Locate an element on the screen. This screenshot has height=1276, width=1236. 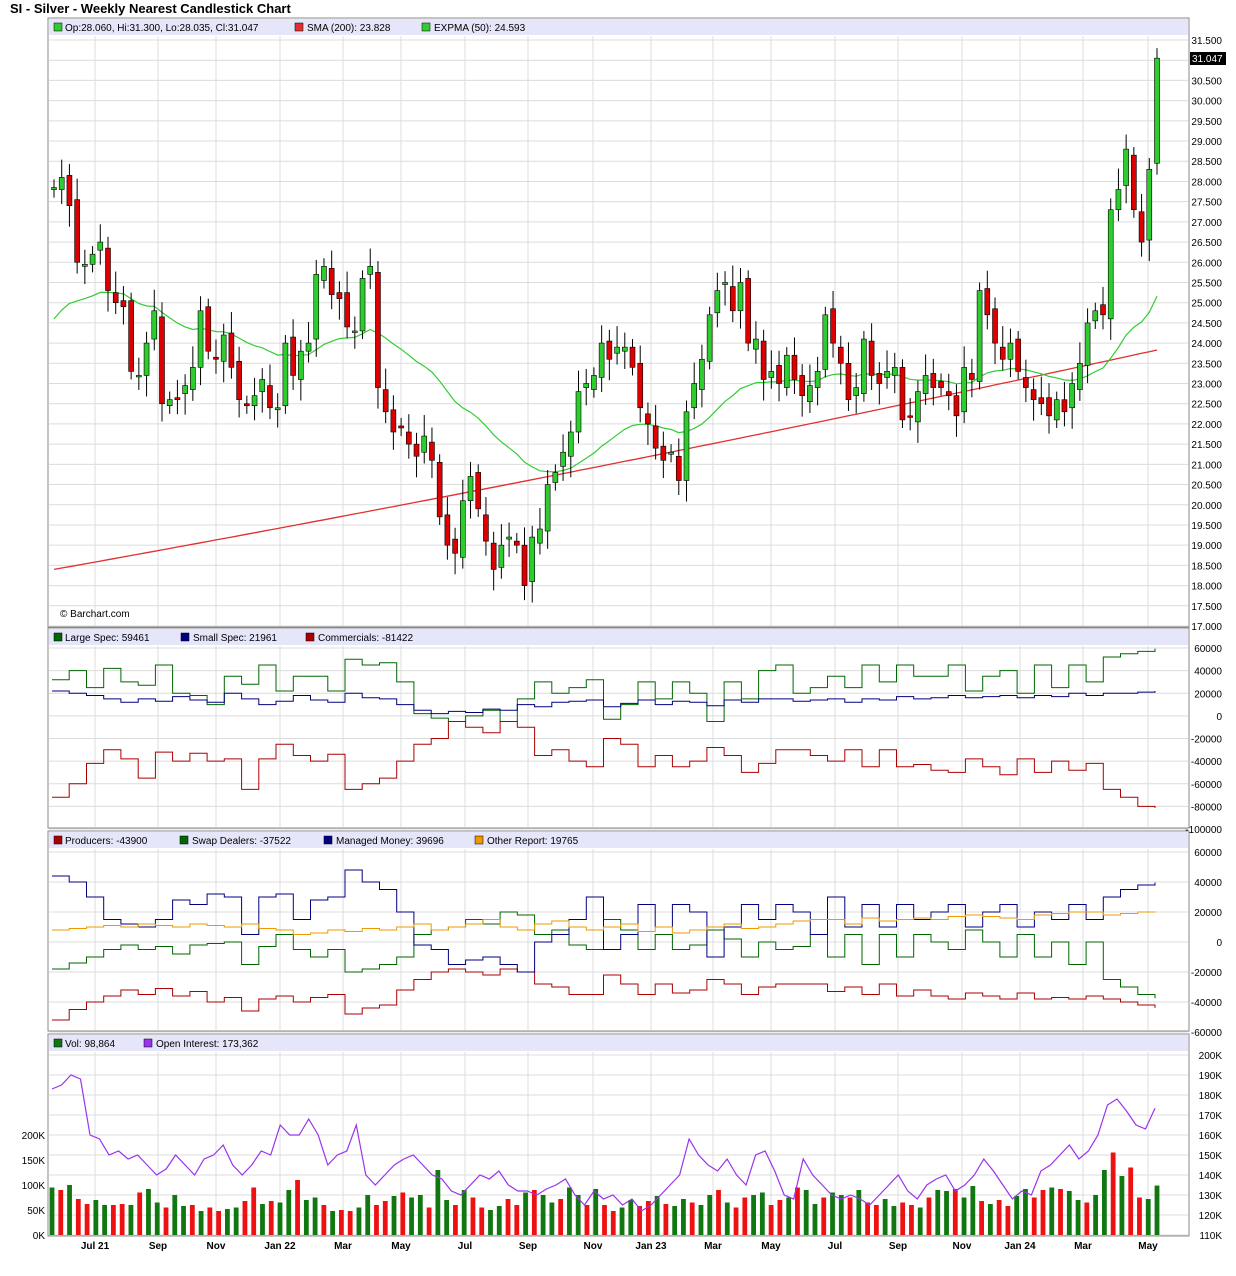
volume-legend: Vol: 98,864 Open Interest: 173,362 is located at coordinates (618, 1043).